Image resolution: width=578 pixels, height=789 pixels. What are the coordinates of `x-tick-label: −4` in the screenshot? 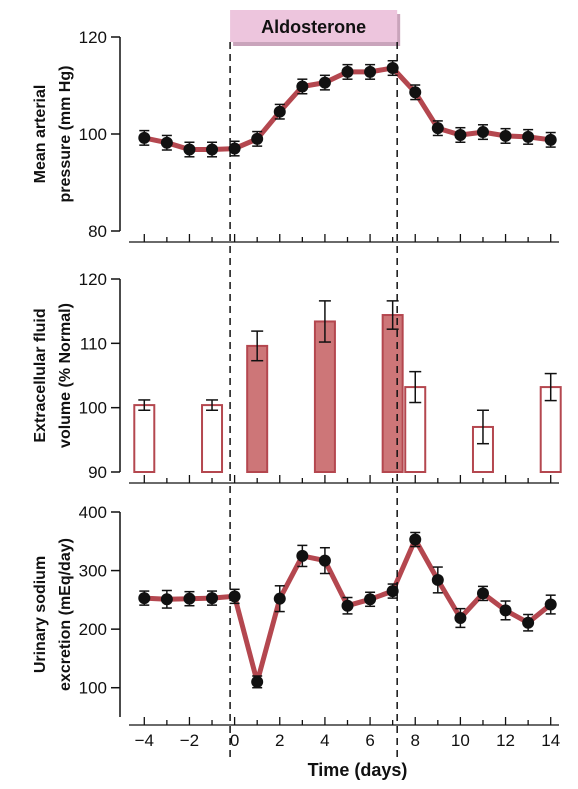 It's located at (144, 740).